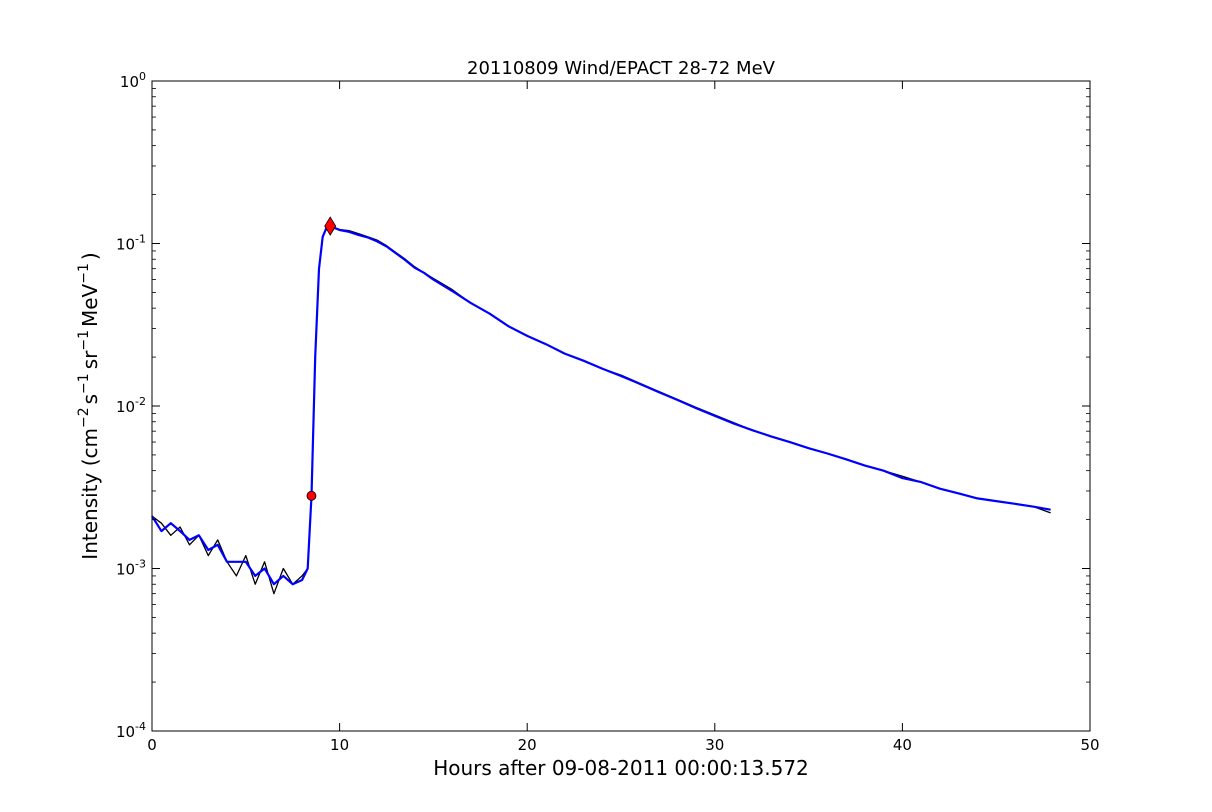  What do you see at coordinates (133, 80) in the screenshot?
I see `y-tick-label: 10⁰` at bounding box center [133, 80].